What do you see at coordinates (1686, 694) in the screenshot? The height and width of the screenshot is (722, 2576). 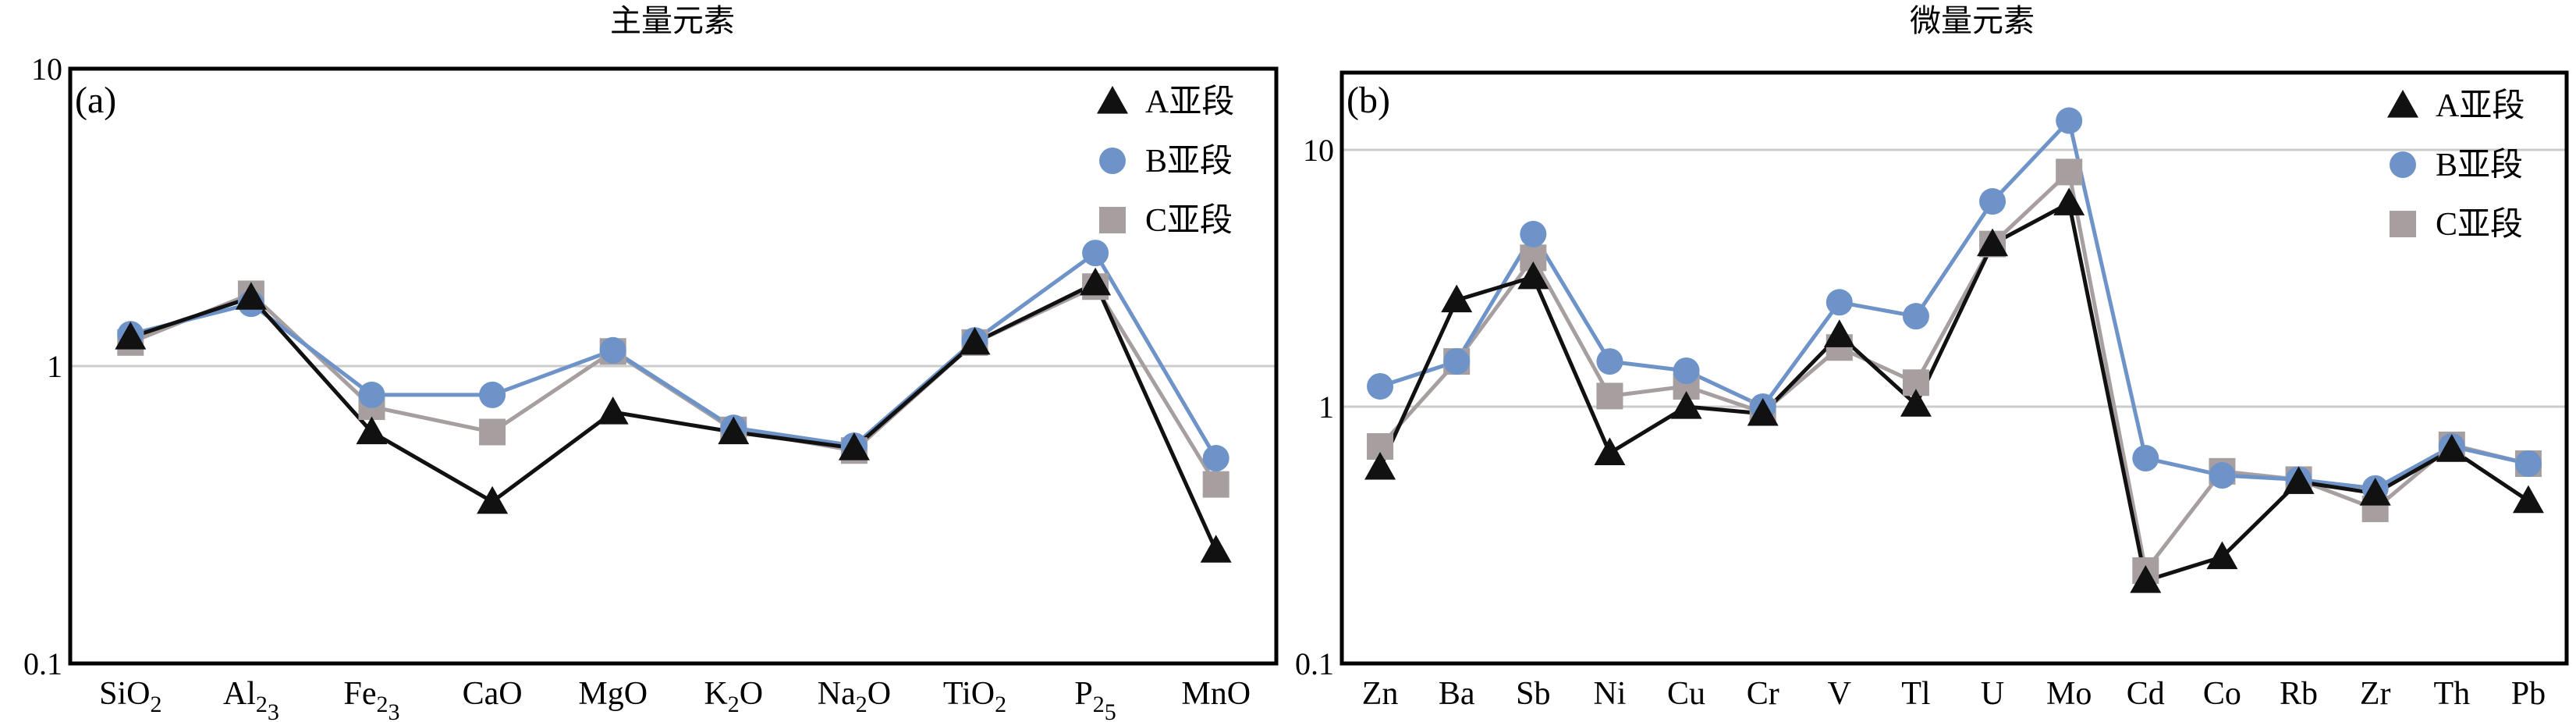 I see `x-tick-label: Cu` at bounding box center [1686, 694].